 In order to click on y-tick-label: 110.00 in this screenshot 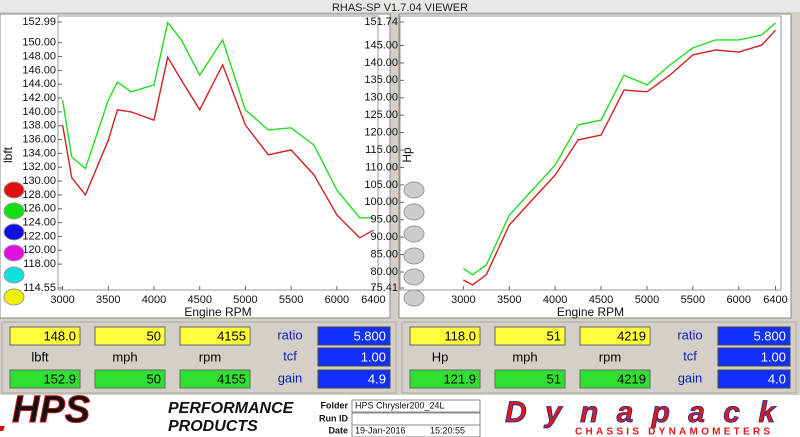, I will do `click(381, 167)`.